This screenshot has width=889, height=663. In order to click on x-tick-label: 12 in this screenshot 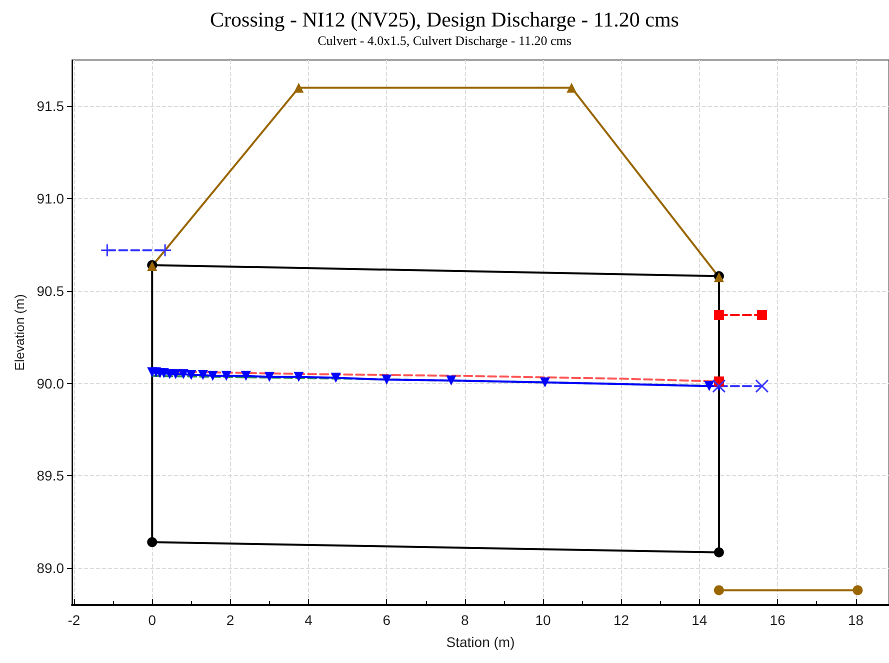, I will do `click(621, 620)`.